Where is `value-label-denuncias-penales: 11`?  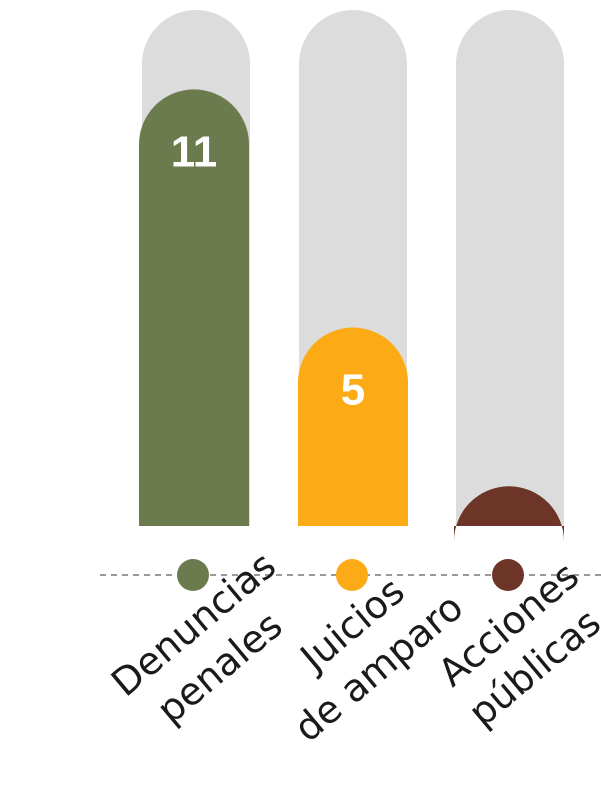 value-label-denuncias-penales: 11 is located at coordinates (194, 151).